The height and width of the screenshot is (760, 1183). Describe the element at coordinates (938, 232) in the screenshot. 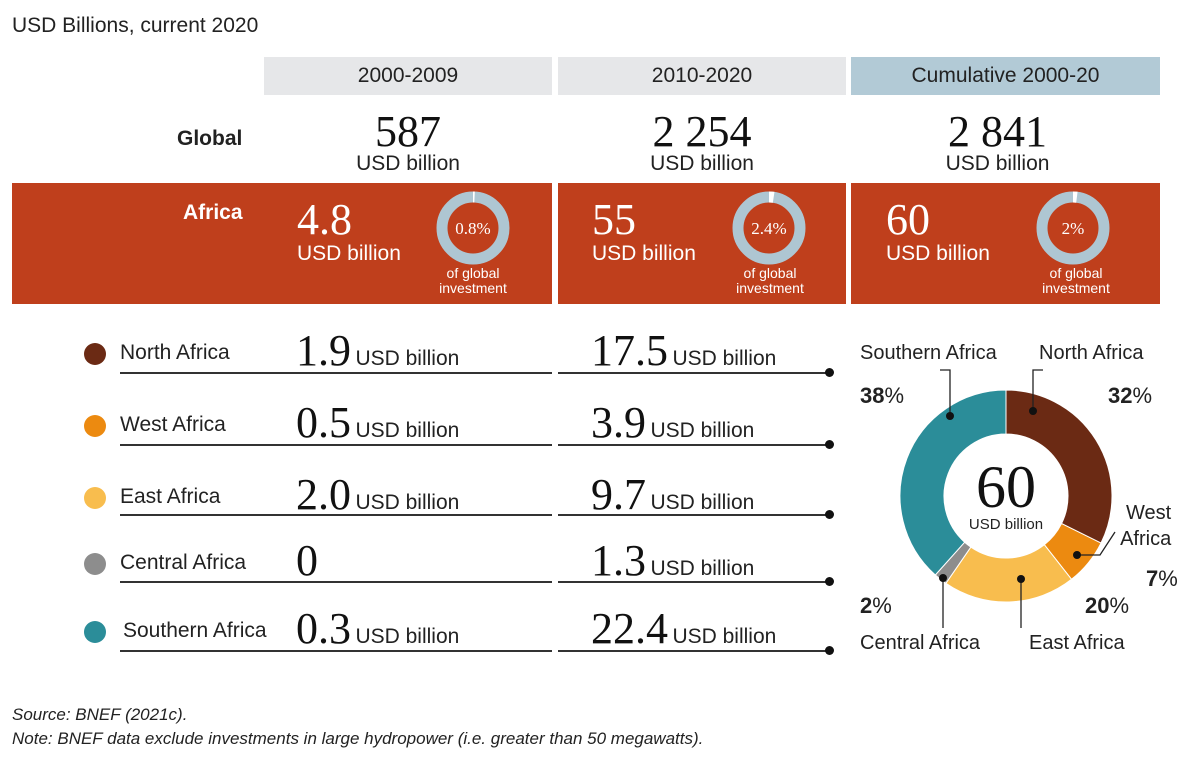

I see `africa-value-cumulative: 60 USD billion` at that location.